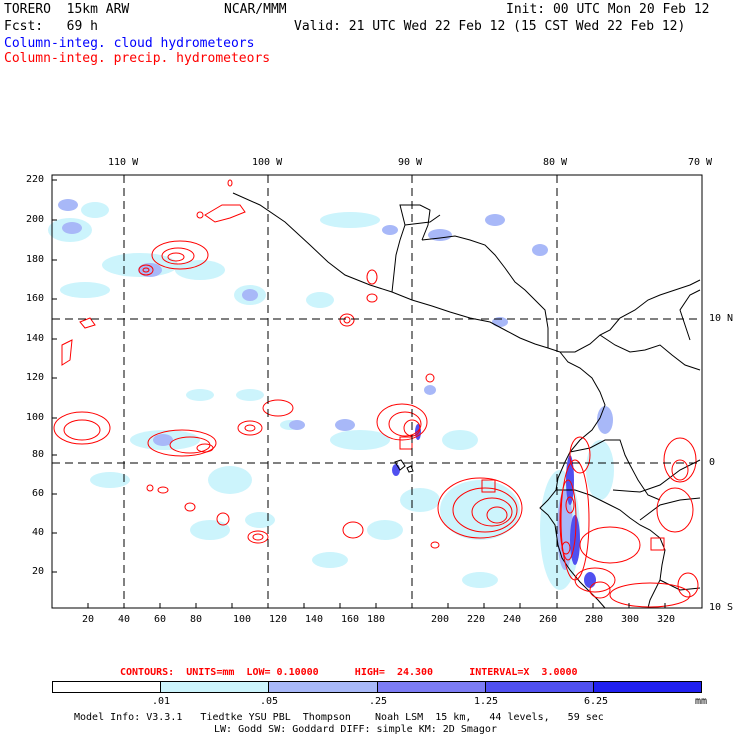 Image resolution: width=740 pixels, height=740 pixels. I want to click on x-tick-320: 320, so click(666, 619).